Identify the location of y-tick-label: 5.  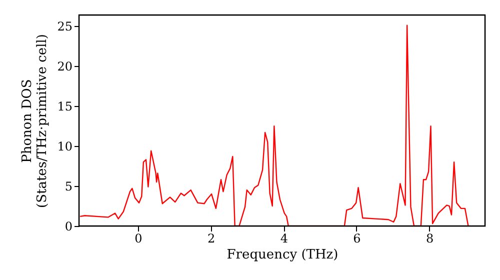
(68, 187).